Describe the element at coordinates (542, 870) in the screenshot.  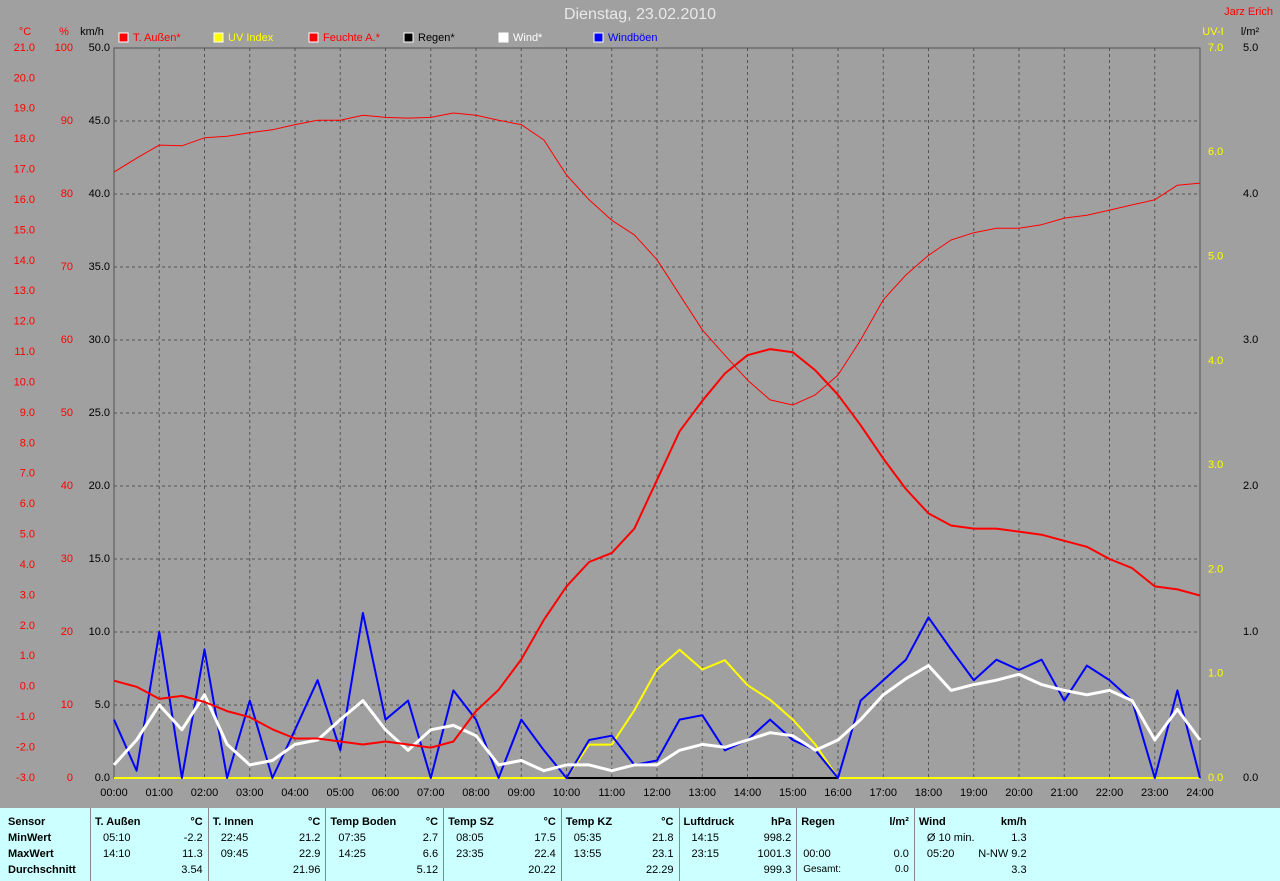
I see `table-cell: 20.22` at that location.